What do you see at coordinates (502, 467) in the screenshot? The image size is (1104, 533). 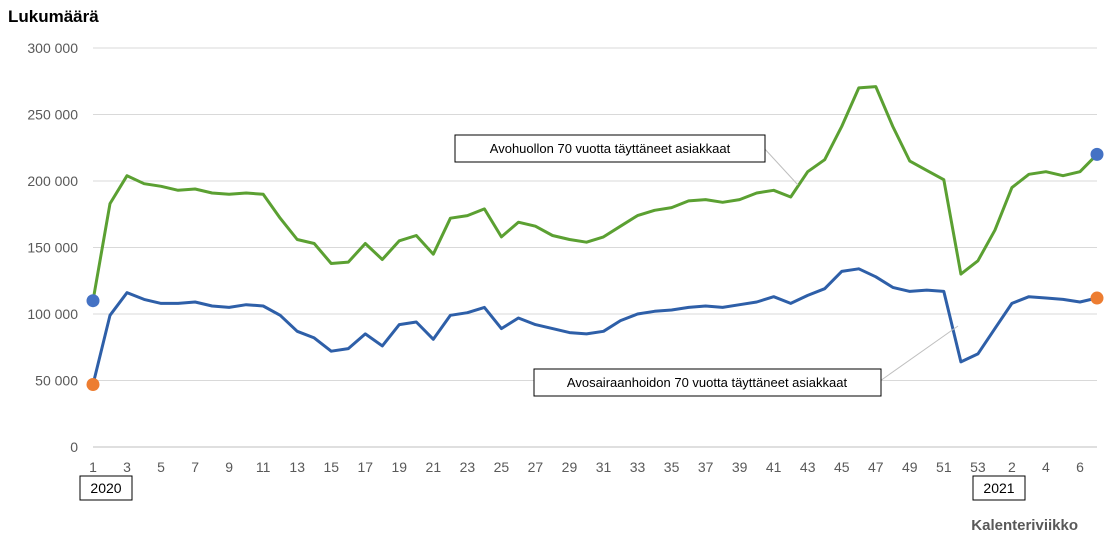 I see `x-tick-label: 25` at bounding box center [502, 467].